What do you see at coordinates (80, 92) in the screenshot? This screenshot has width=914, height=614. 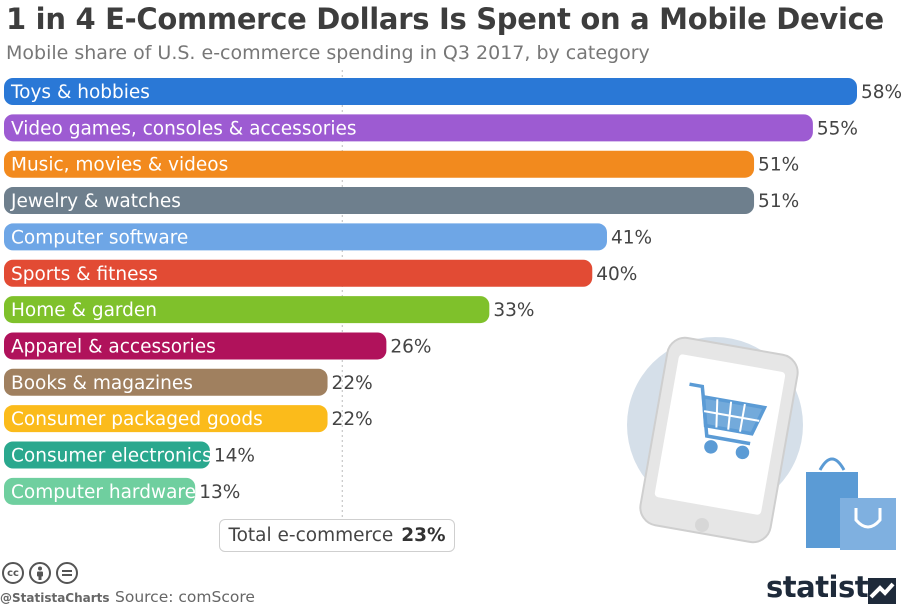 I see `bar-category-label: Toys & hobbies` at bounding box center [80, 92].